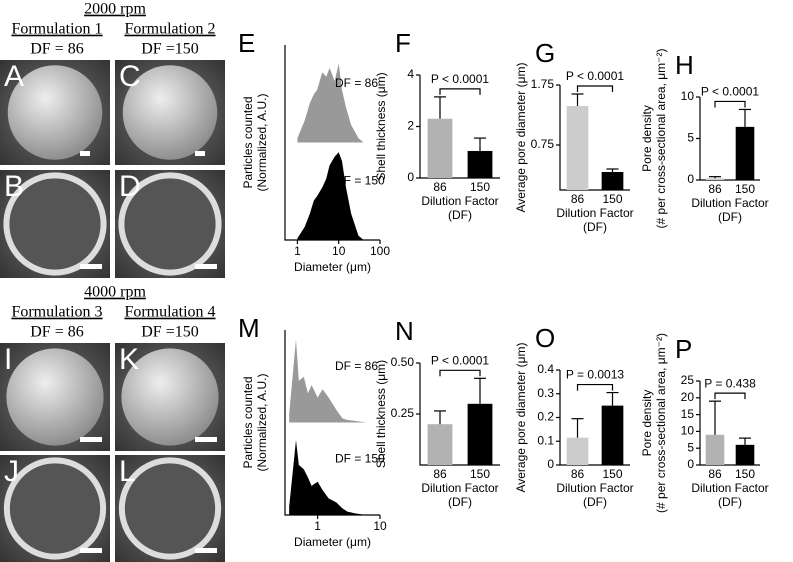 Image resolution: width=793 pixels, height=562 pixels. What do you see at coordinates (380, 251) in the screenshot?
I see `x-tick-label: 100` at bounding box center [380, 251].